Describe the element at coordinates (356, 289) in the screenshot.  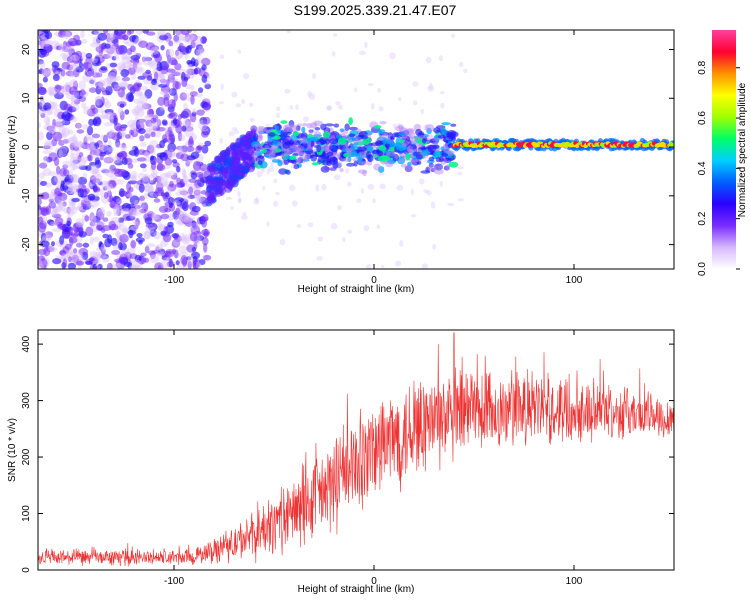
I see `spectrogram-x-axis-label: Height of straight line (km)` at that location.